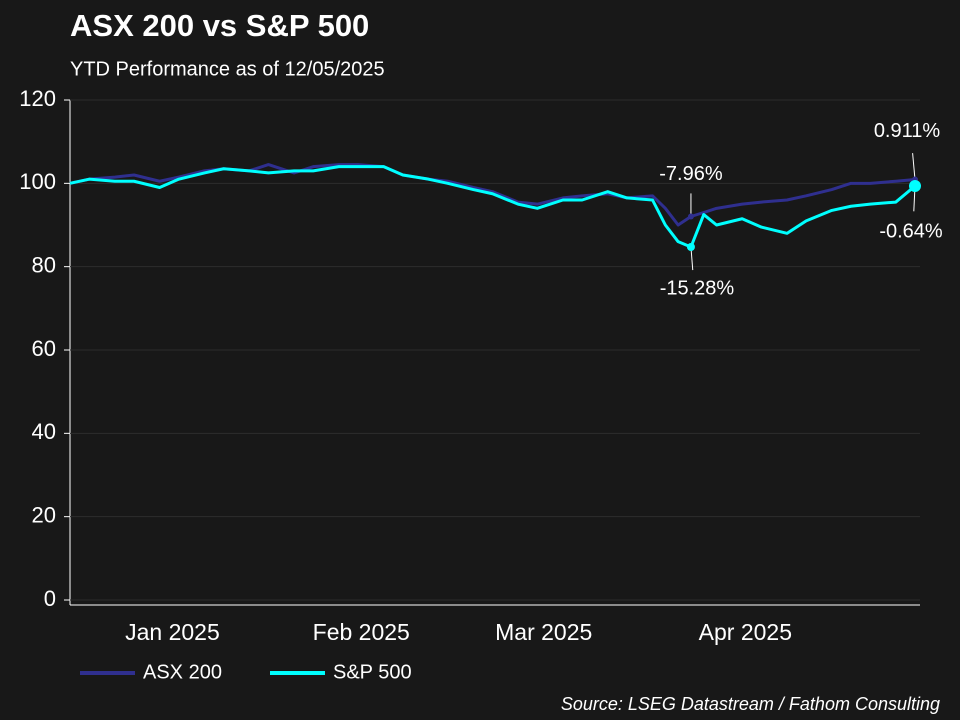 This screenshot has height=720, width=960. Describe the element at coordinates (911, 231) in the screenshot. I see `annotation: -0.64%` at that location.